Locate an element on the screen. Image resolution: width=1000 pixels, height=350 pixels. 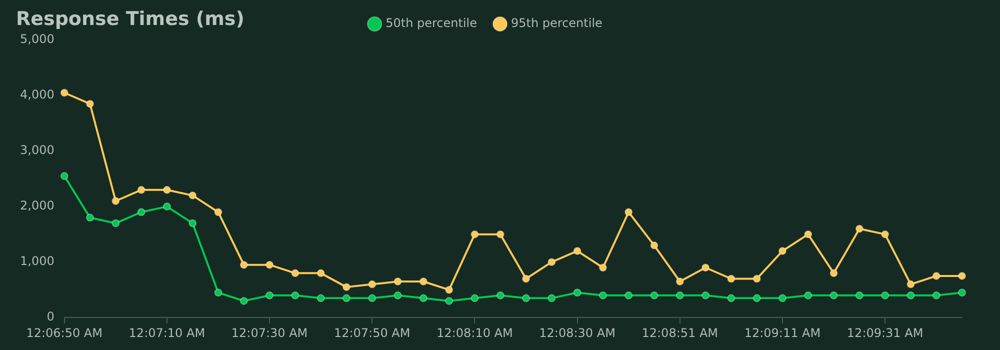
legend-label: 95th percentile is located at coordinates (556, 23).